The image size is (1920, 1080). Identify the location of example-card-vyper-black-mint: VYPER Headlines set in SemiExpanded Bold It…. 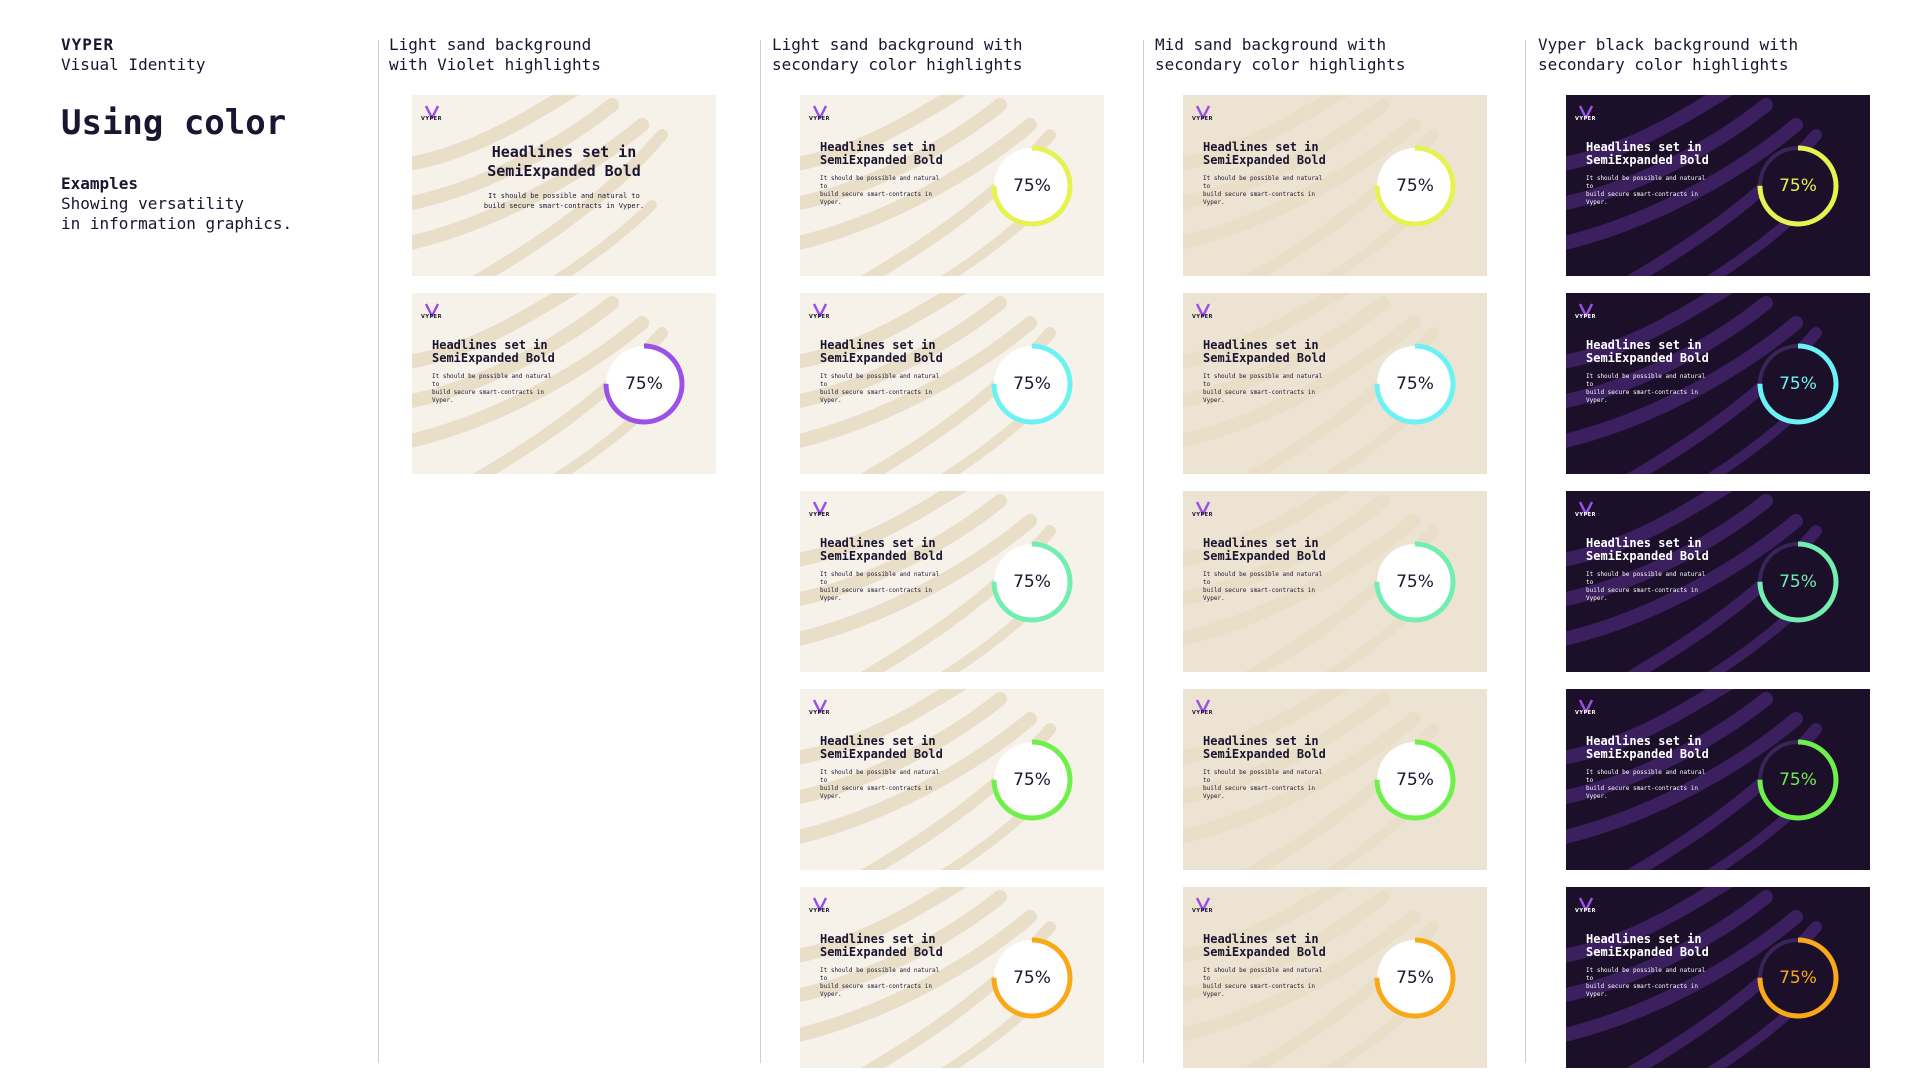
(1718, 581).